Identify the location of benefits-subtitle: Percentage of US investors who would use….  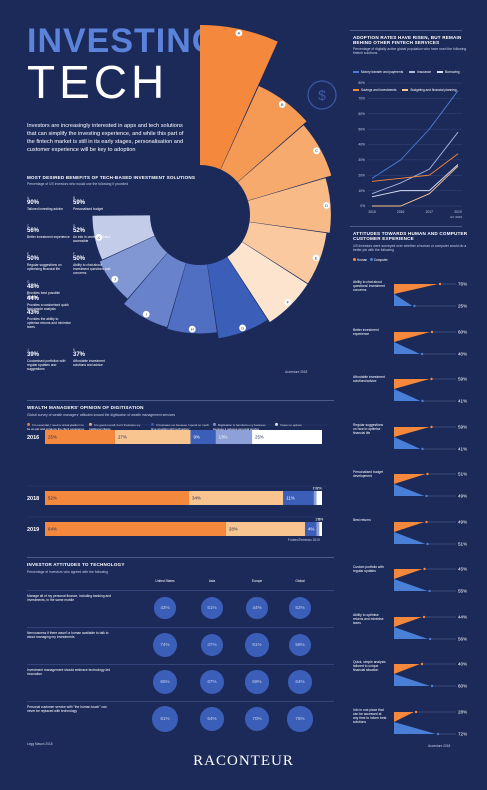
(78, 184).